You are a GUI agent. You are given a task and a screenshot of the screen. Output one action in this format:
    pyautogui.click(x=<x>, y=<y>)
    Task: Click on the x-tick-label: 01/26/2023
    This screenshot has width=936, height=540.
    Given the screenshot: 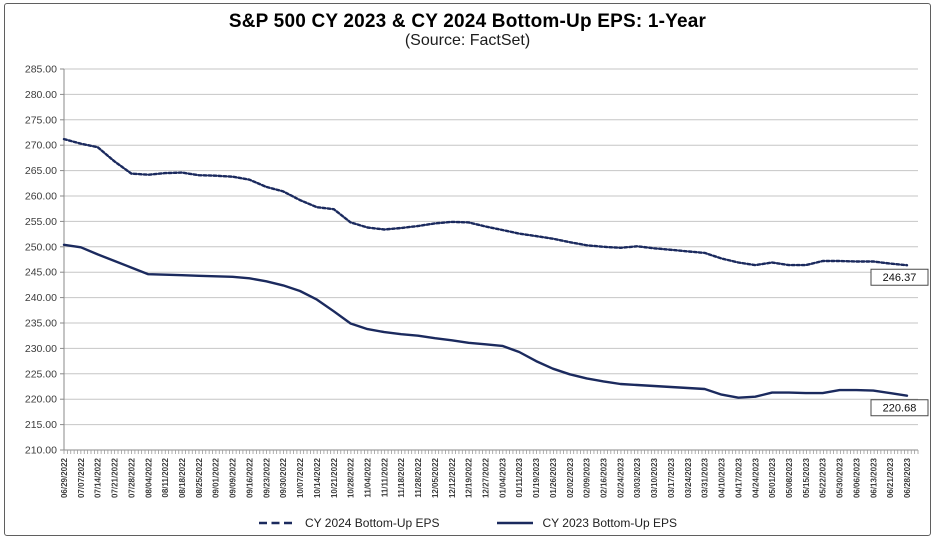 What is the action you would take?
    pyautogui.click(x=553, y=477)
    